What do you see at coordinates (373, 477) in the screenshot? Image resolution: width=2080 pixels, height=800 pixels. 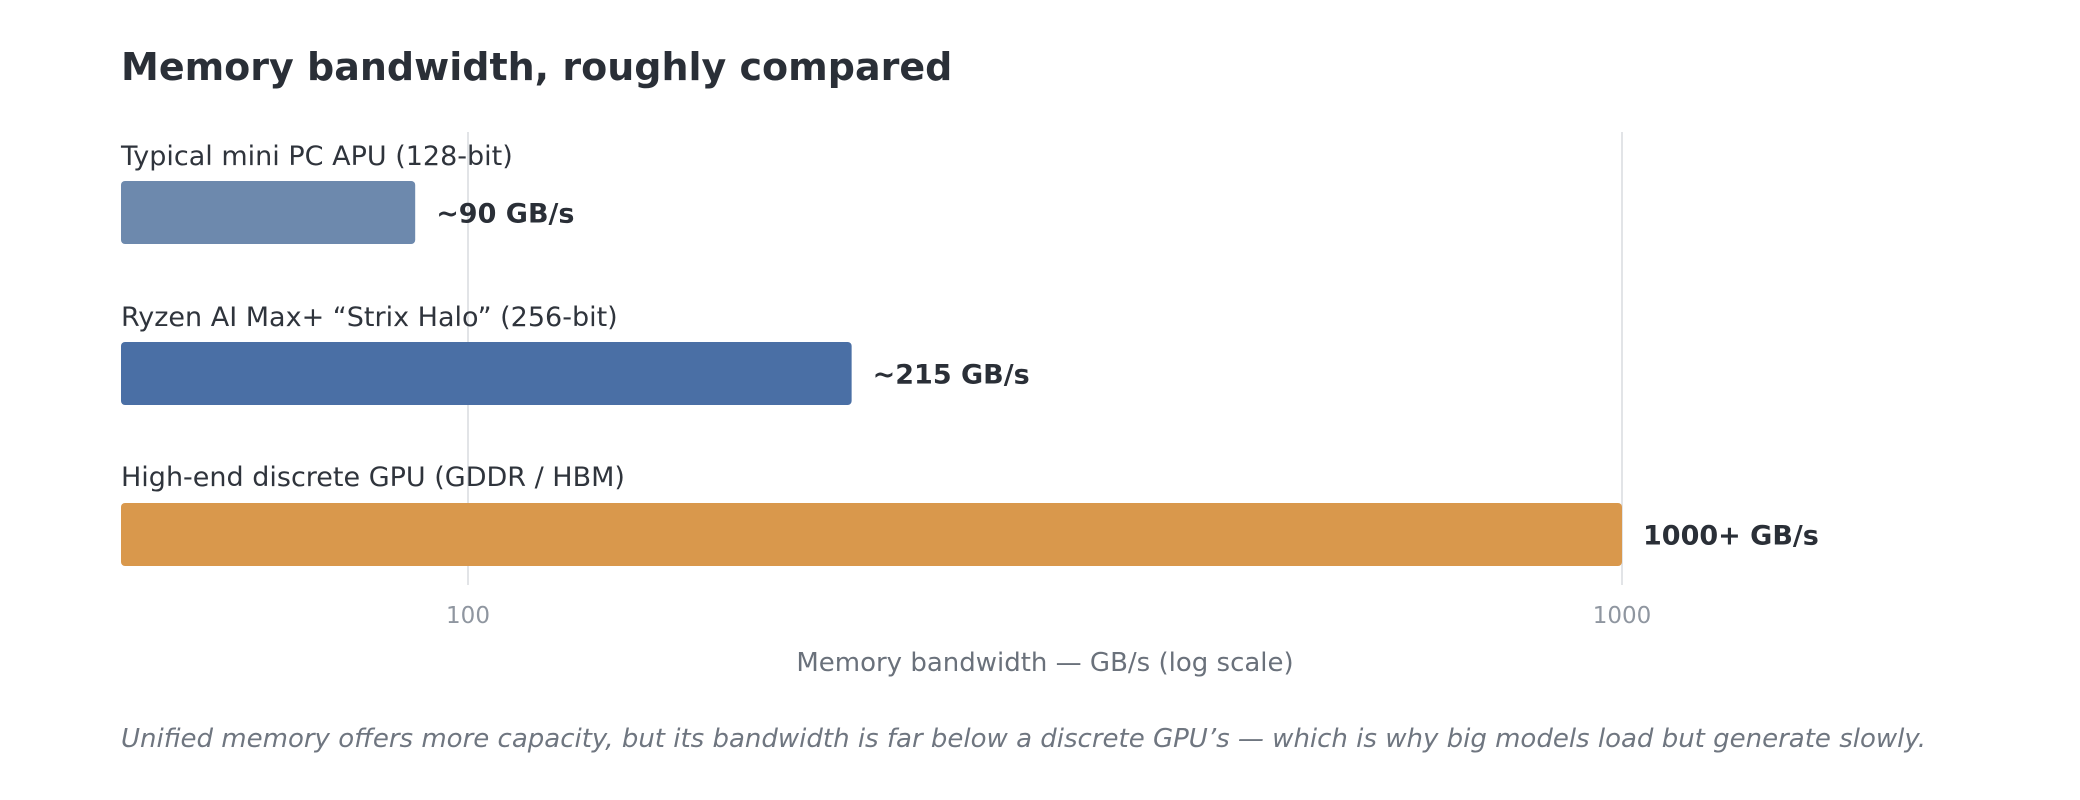 I see `category-label: High-end discrete GPU (GDDR / HBM)` at bounding box center [373, 477].